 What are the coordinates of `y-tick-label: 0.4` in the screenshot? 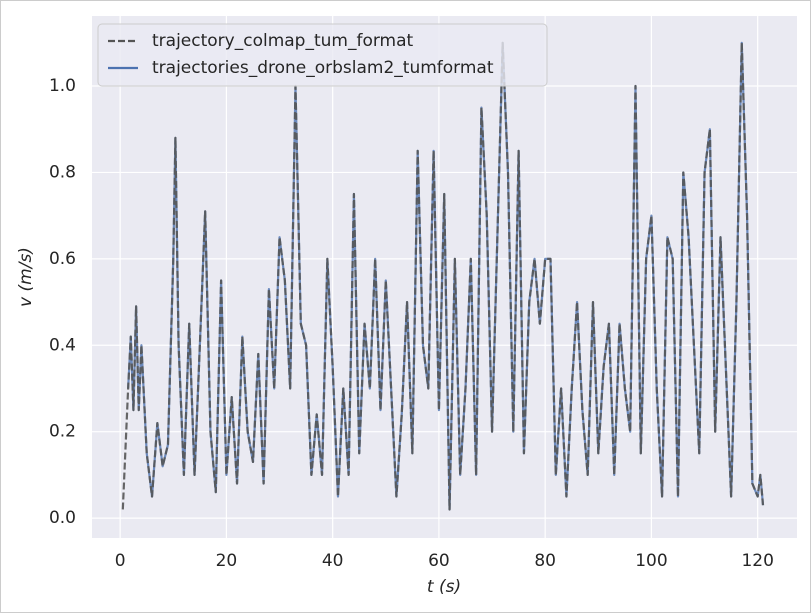 It's located at (62, 345).